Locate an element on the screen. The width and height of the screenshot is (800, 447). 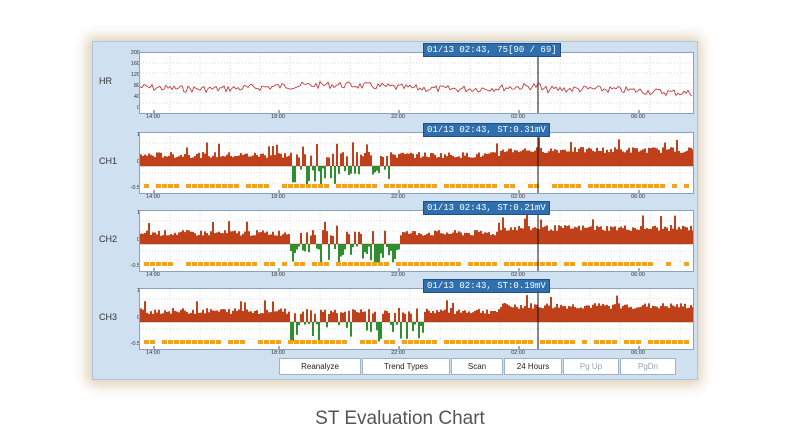
hr-trend-plot is located at coordinates (416, 83).